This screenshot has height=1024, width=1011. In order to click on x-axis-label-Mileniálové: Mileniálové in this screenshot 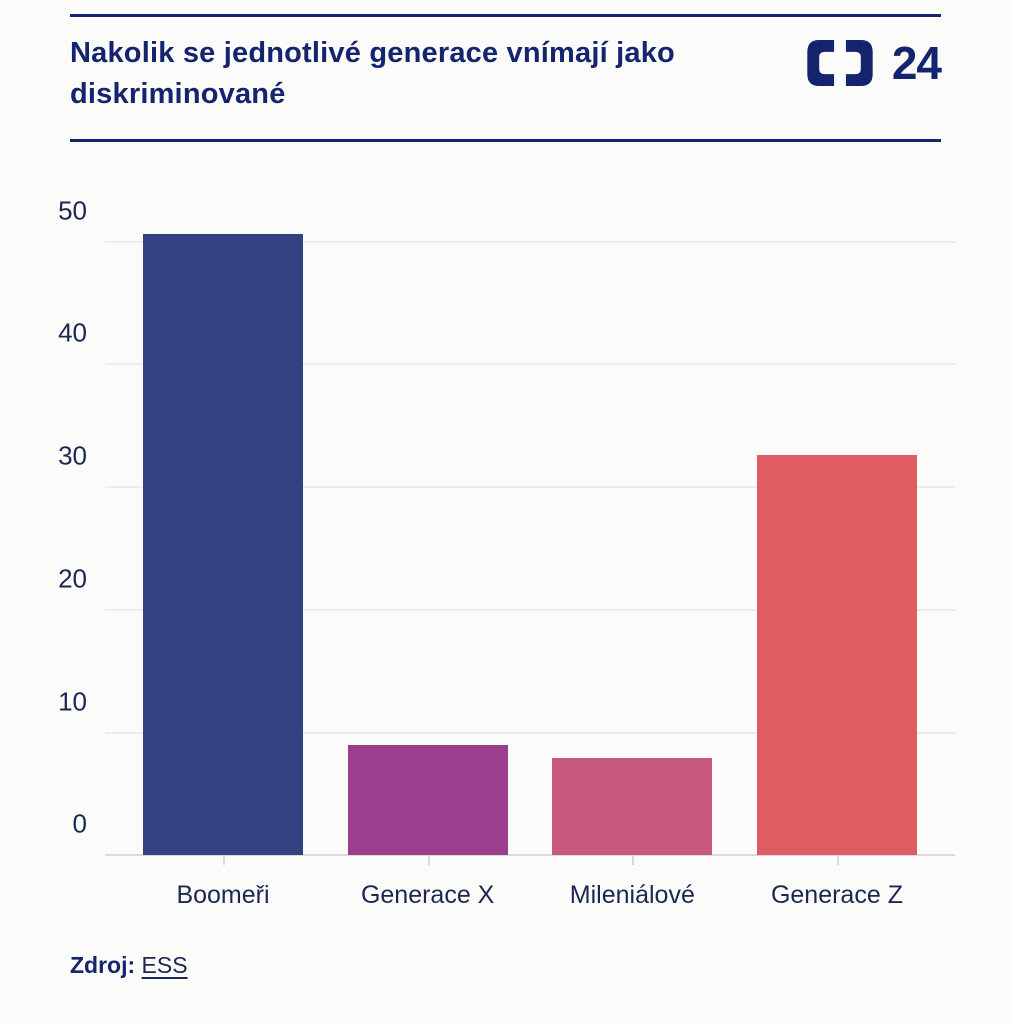, I will do `click(632, 895)`.